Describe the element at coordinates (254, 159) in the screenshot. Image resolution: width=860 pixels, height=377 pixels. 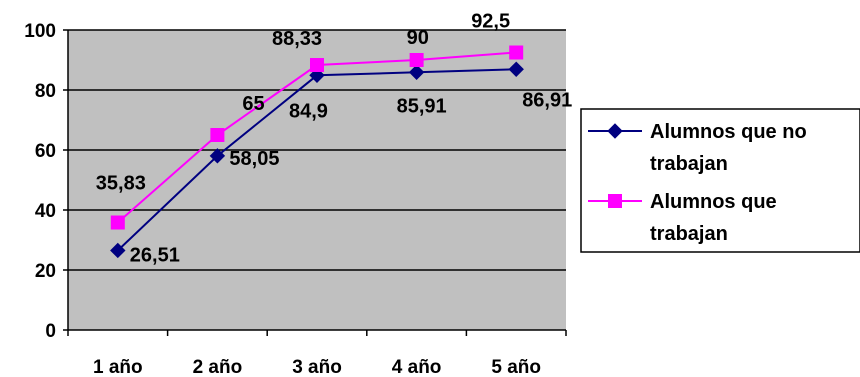
I see `data-label: 58,05` at that location.